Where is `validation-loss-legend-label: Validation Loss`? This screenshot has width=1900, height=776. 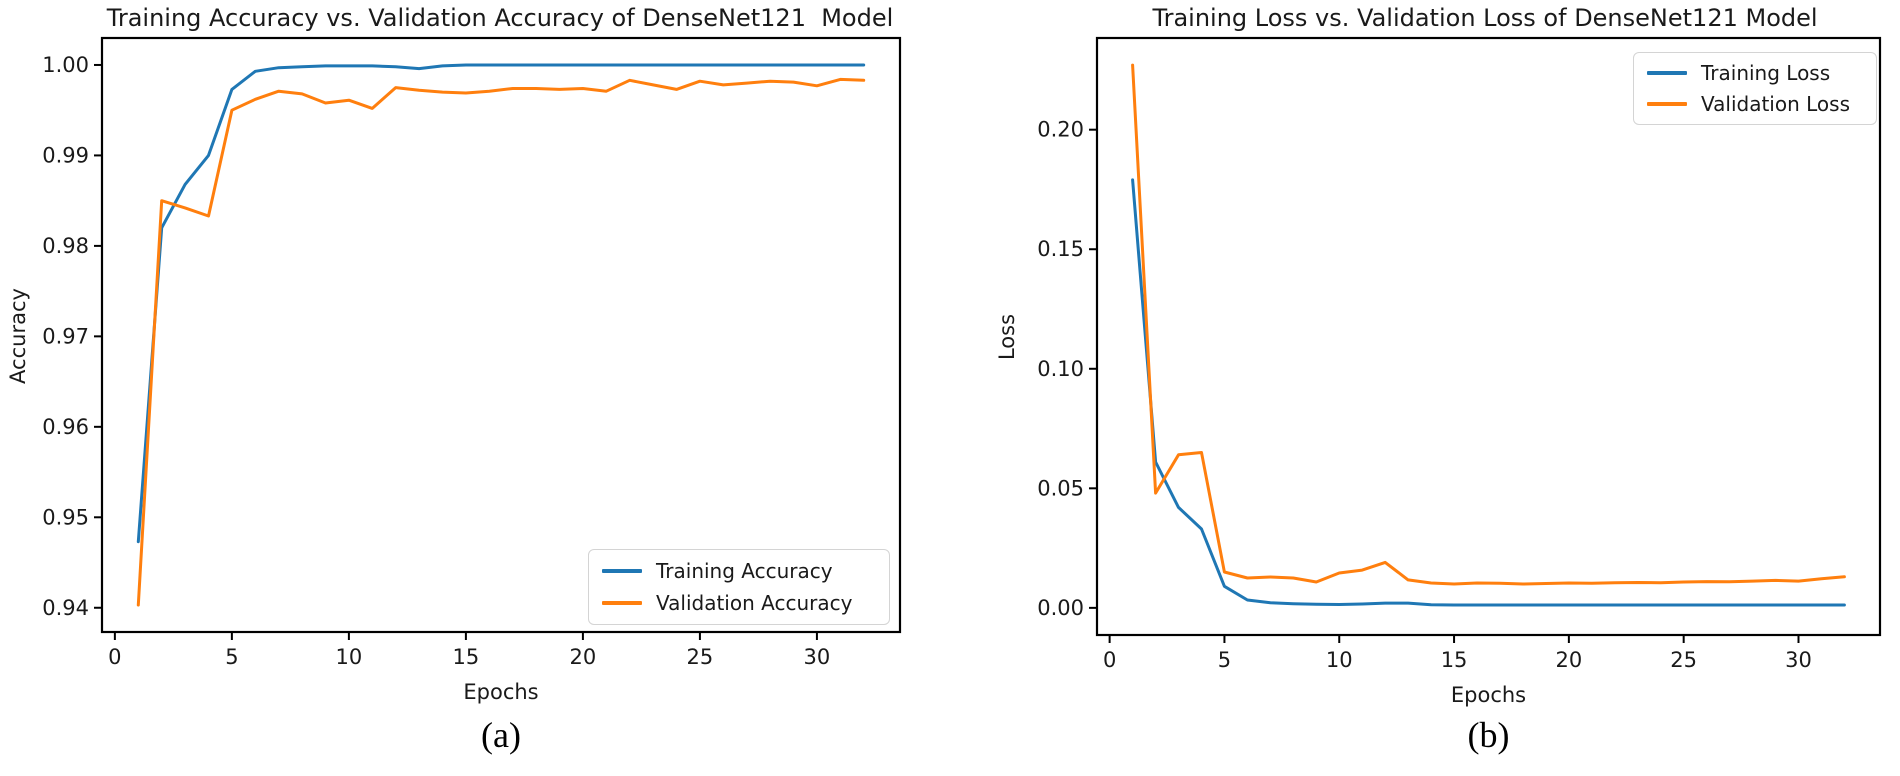
validation-loss-legend-label: Validation Loss is located at coordinates (1775, 104).